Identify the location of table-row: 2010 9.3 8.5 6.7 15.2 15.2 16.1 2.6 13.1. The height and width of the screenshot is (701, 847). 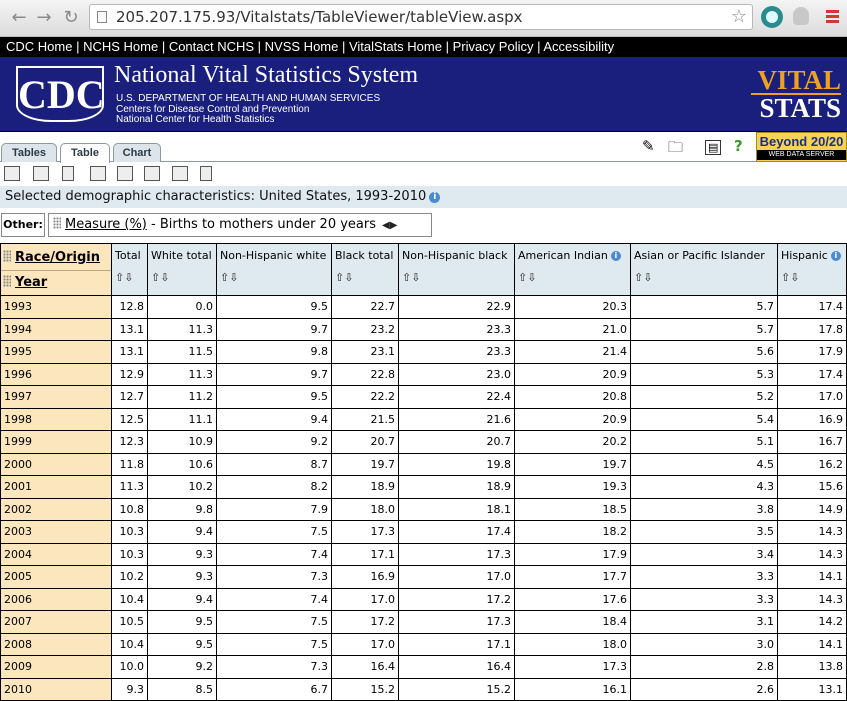
(423, 689).